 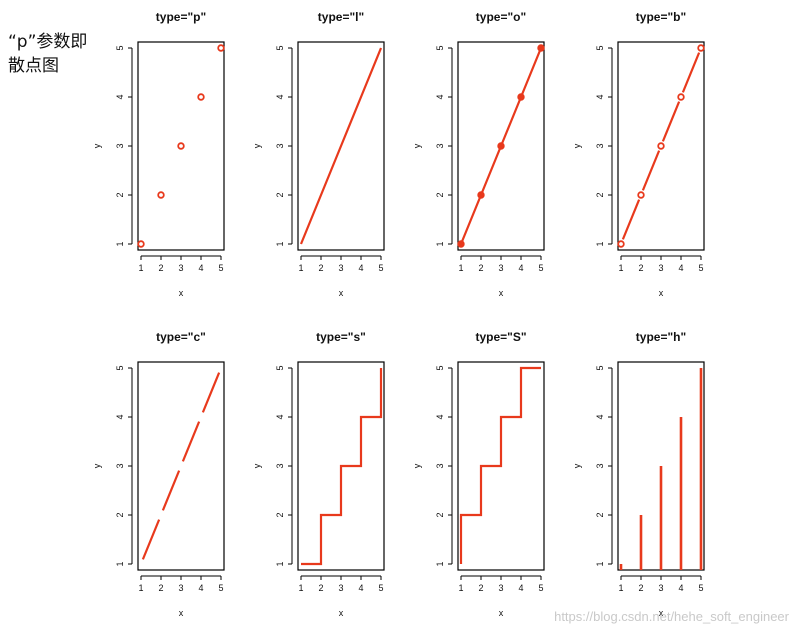 I want to click on caption-note: “p”参数即散点图, so click(x=48, y=54).